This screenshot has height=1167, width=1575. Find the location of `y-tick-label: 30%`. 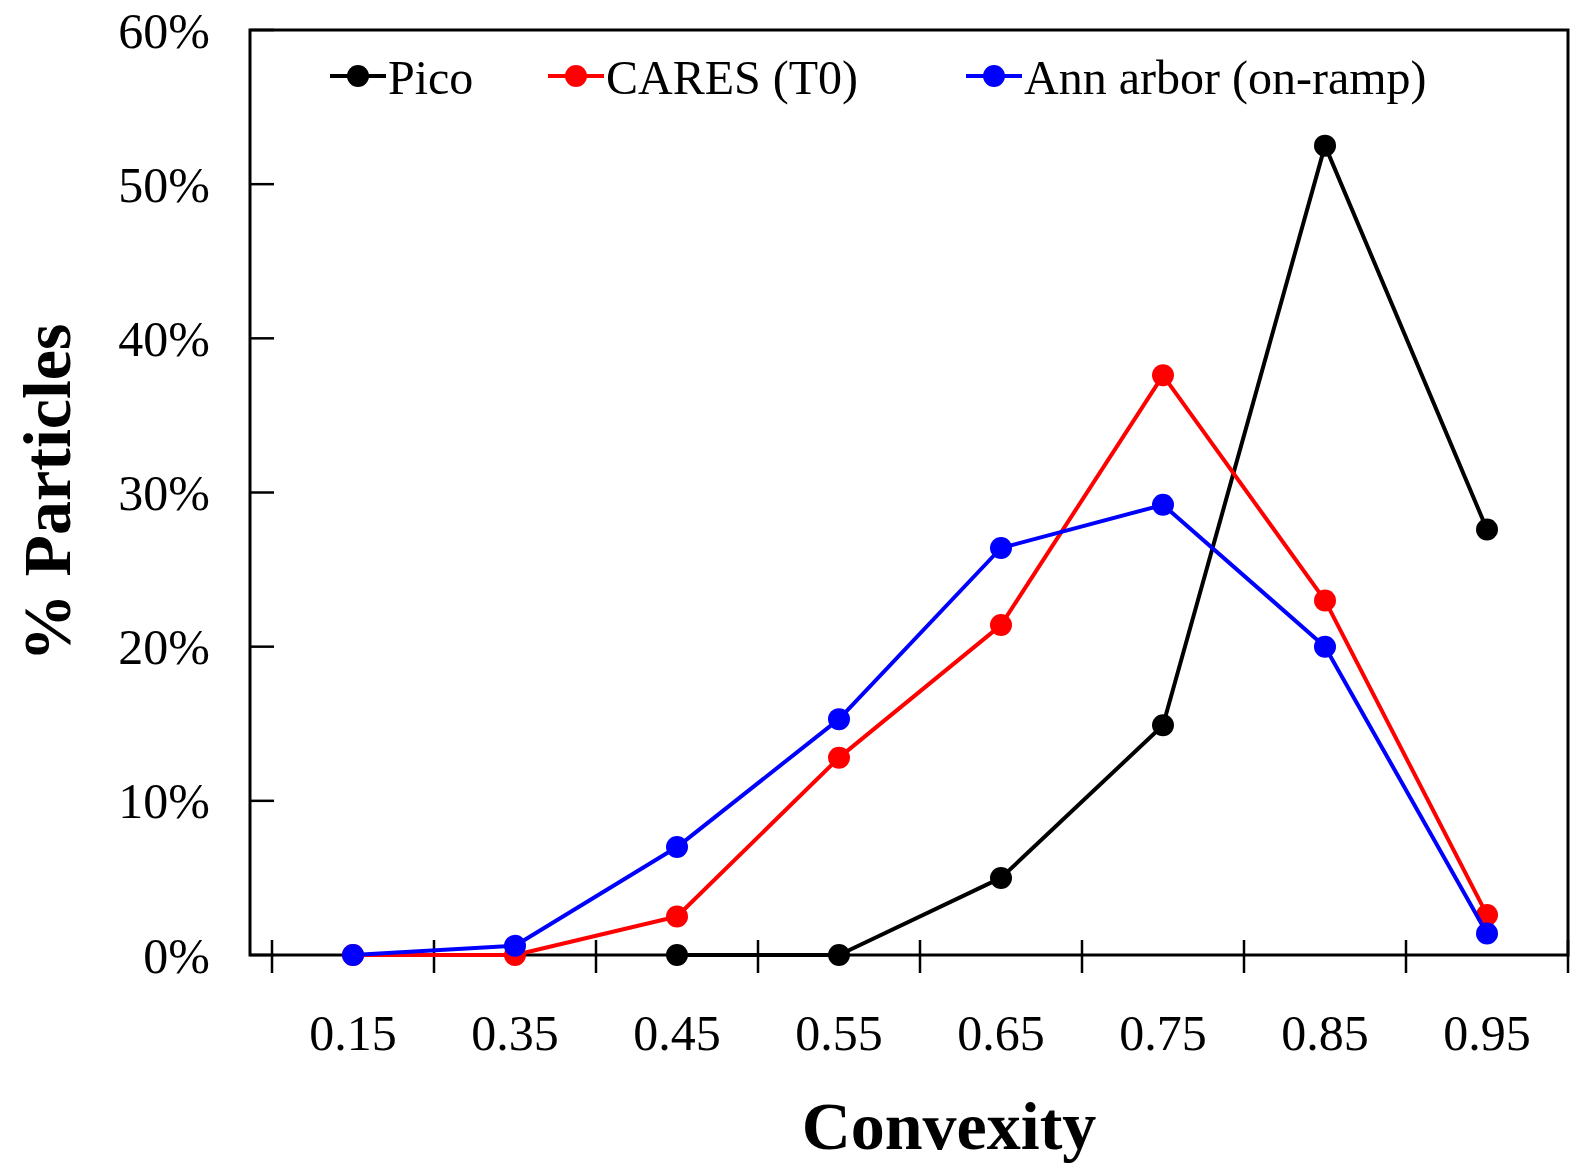

y-tick-label: 30% is located at coordinates (164, 493).